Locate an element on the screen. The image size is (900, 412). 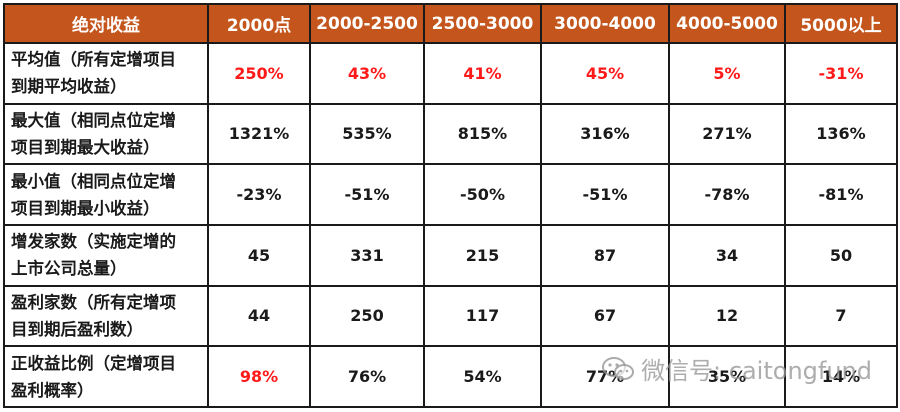
table-cell: 331 is located at coordinates (367, 255).